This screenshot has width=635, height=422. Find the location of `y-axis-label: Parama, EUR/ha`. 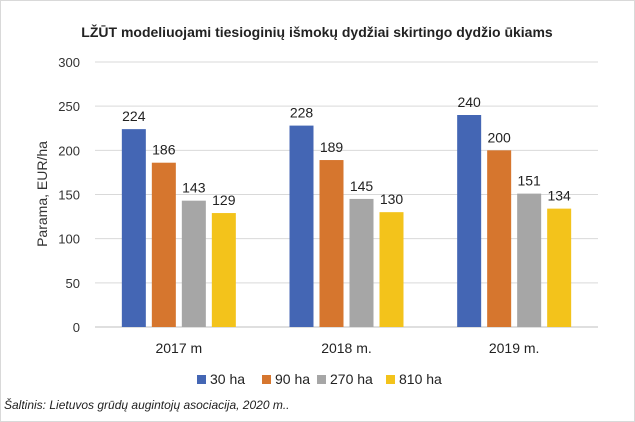

y-axis-label: Parama, EUR/ha is located at coordinates (42, 194).